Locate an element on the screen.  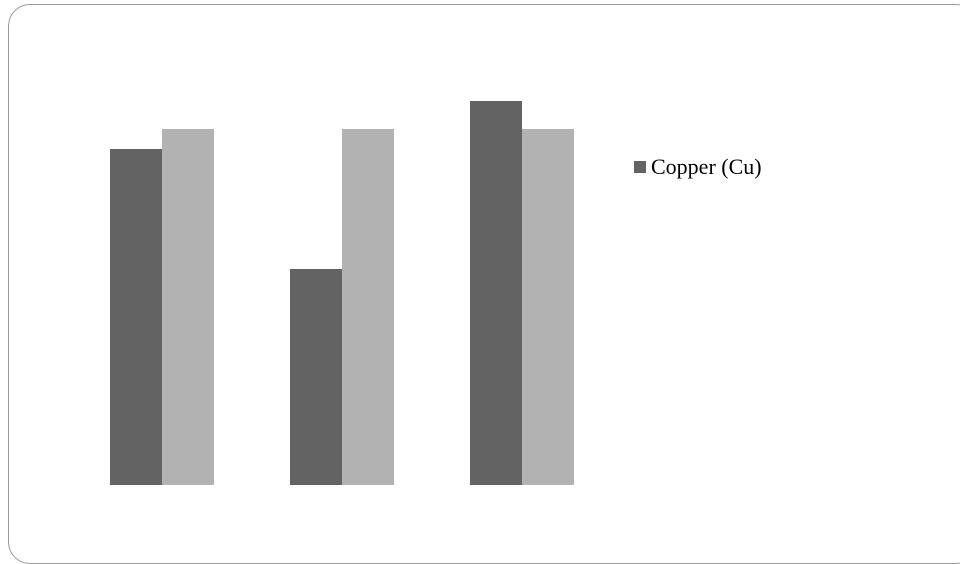
bar-series1-group1 is located at coordinates (136, 317).